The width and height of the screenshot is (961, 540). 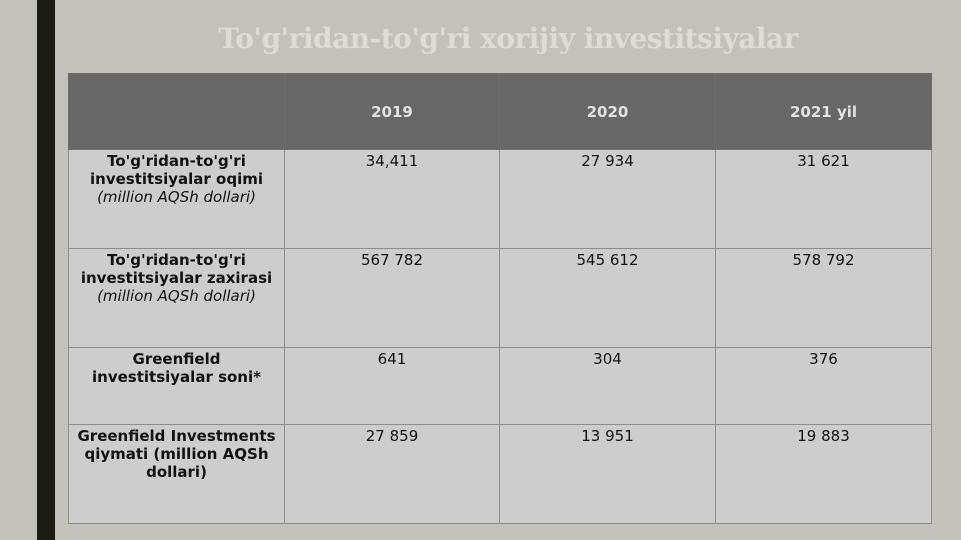 What do you see at coordinates (46, 270) in the screenshot?
I see `accent-bar` at bounding box center [46, 270].